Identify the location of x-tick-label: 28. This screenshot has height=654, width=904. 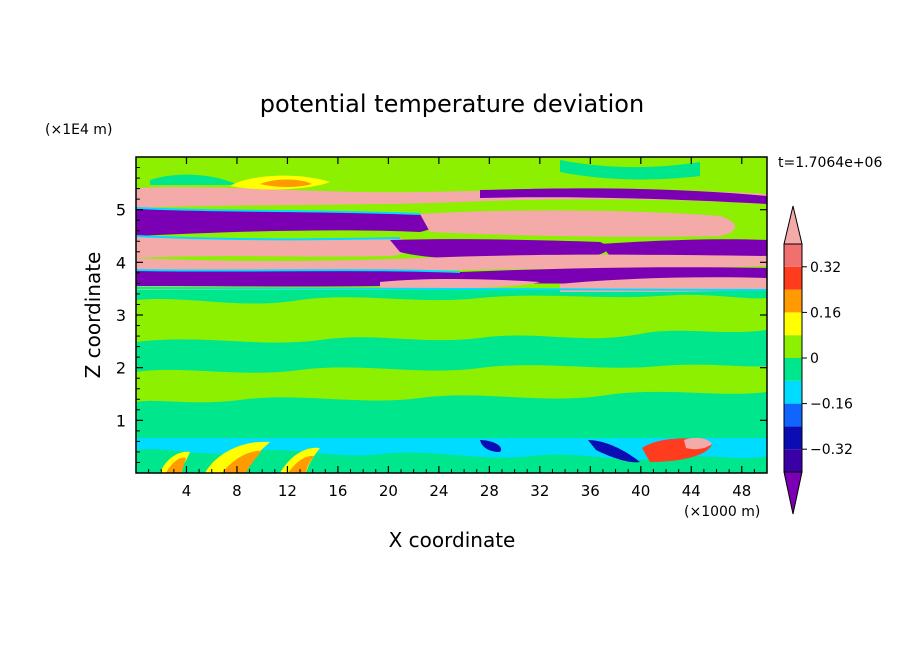
(489, 491).